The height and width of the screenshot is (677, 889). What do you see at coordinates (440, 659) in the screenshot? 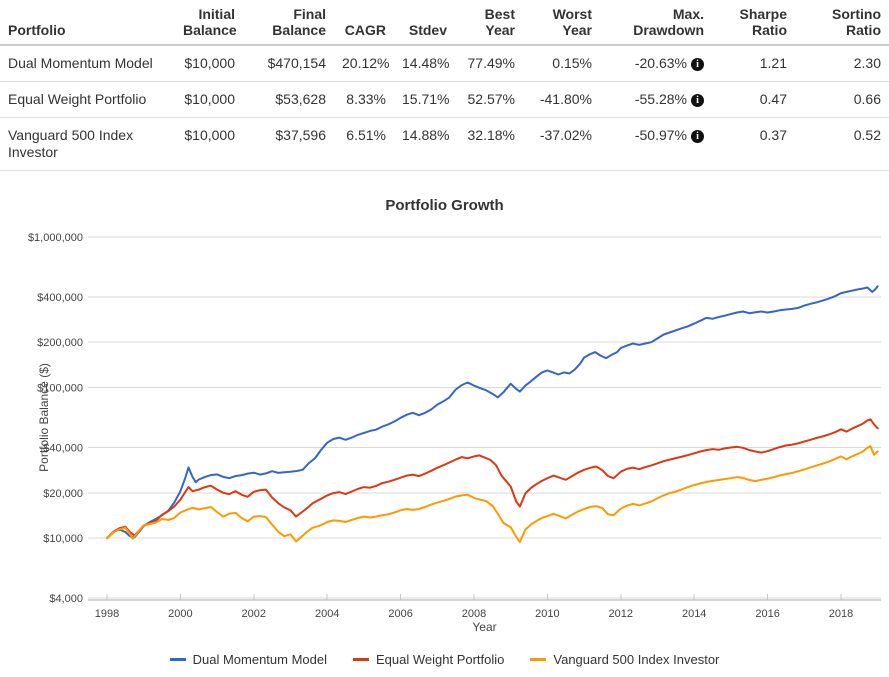
I see `legend-label: Equal Weight Portfolio` at bounding box center [440, 659].